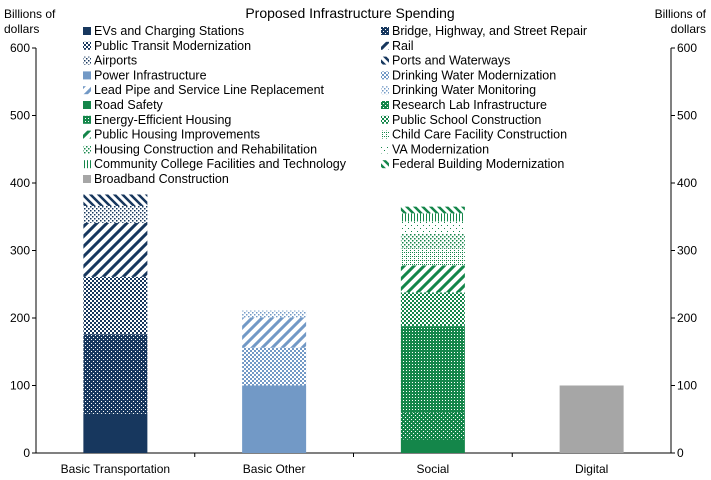 Image resolution: width=711 pixels, height=480 pixels. I want to click on legend-item: Public School Construction, so click(461, 120).